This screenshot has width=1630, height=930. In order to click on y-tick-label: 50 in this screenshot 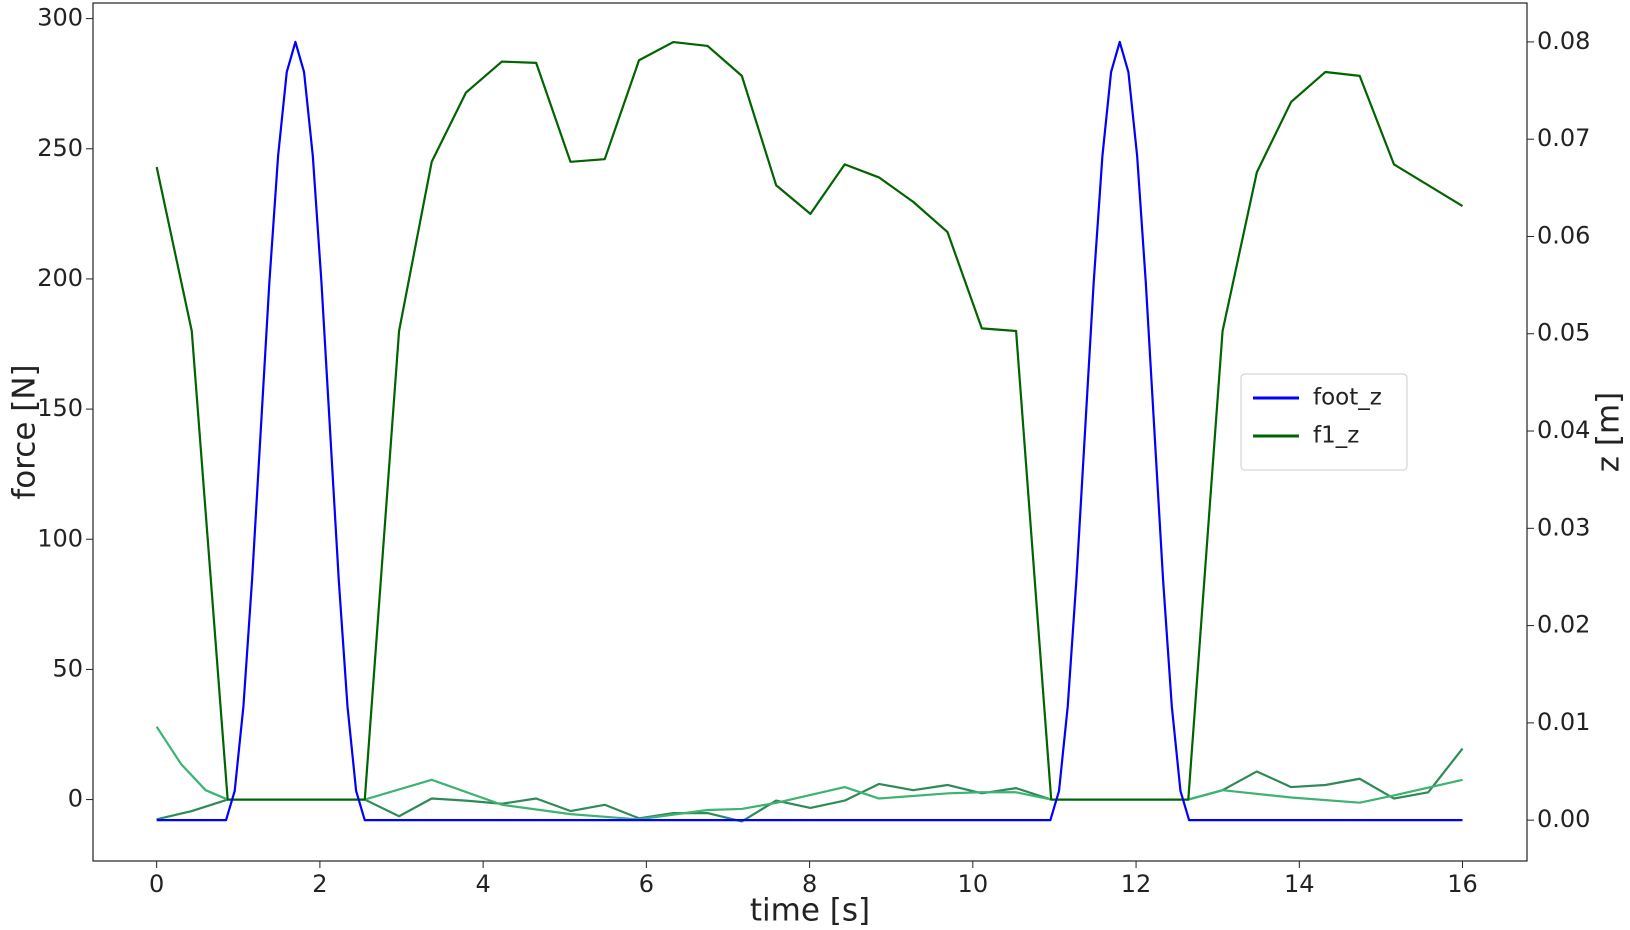, I will do `click(67, 668)`.